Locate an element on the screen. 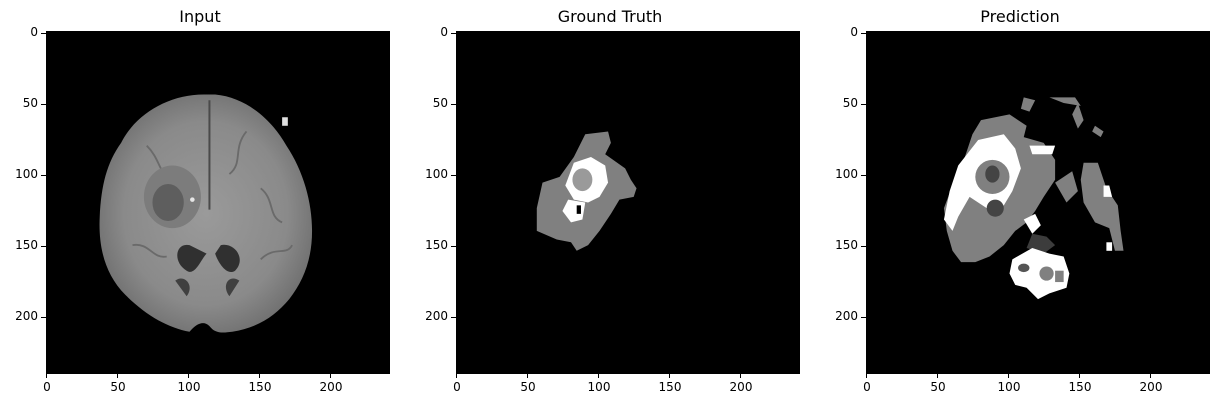 Image resolution: width=1222 pixels, height=407 pixels. panel-title: Input is located at coordinates (200, 16).